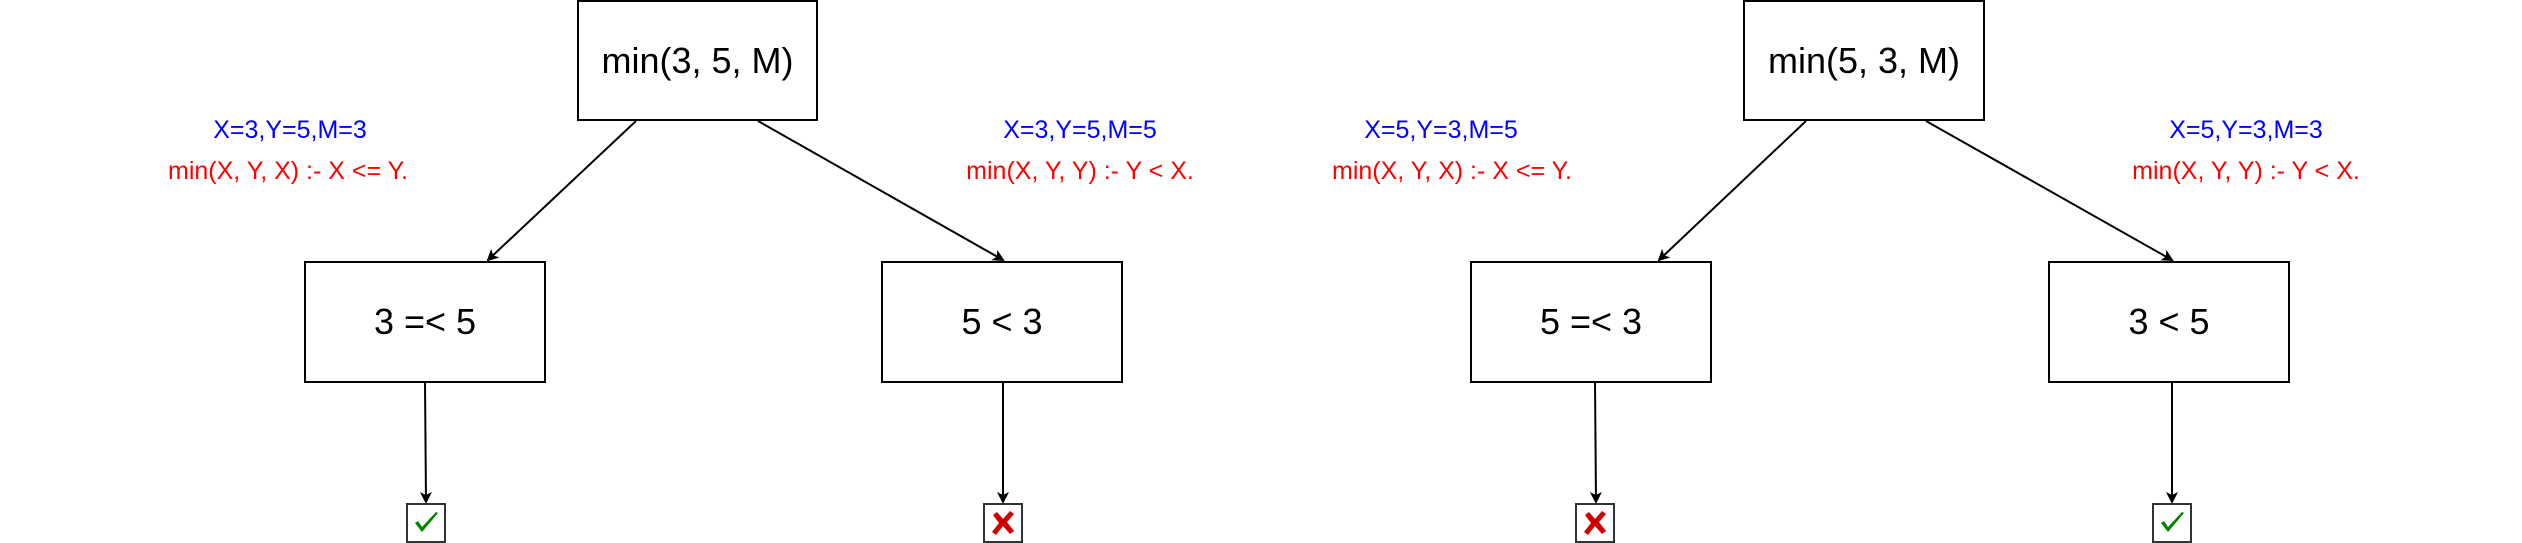 This screenshot has width=2522, height=543. Describe the element at coordinates (561, 191) in the screenshot. I see `edge-root1-left` at that location.